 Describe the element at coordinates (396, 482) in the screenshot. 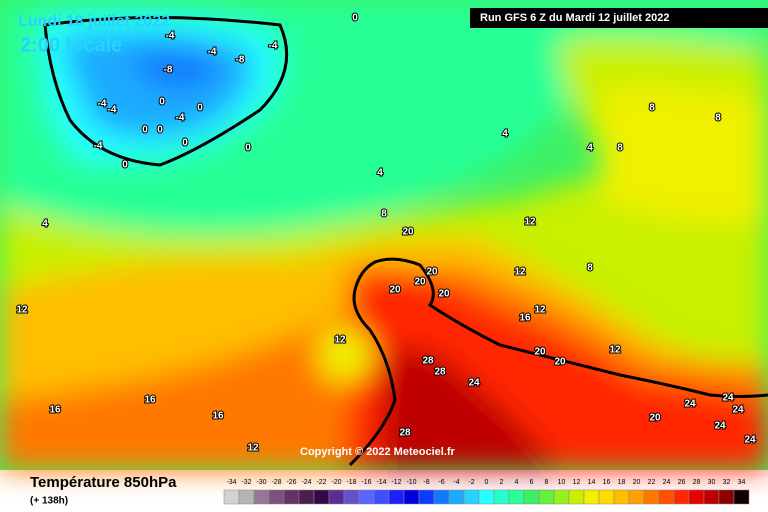

I see `scale-label: -12` at that location.